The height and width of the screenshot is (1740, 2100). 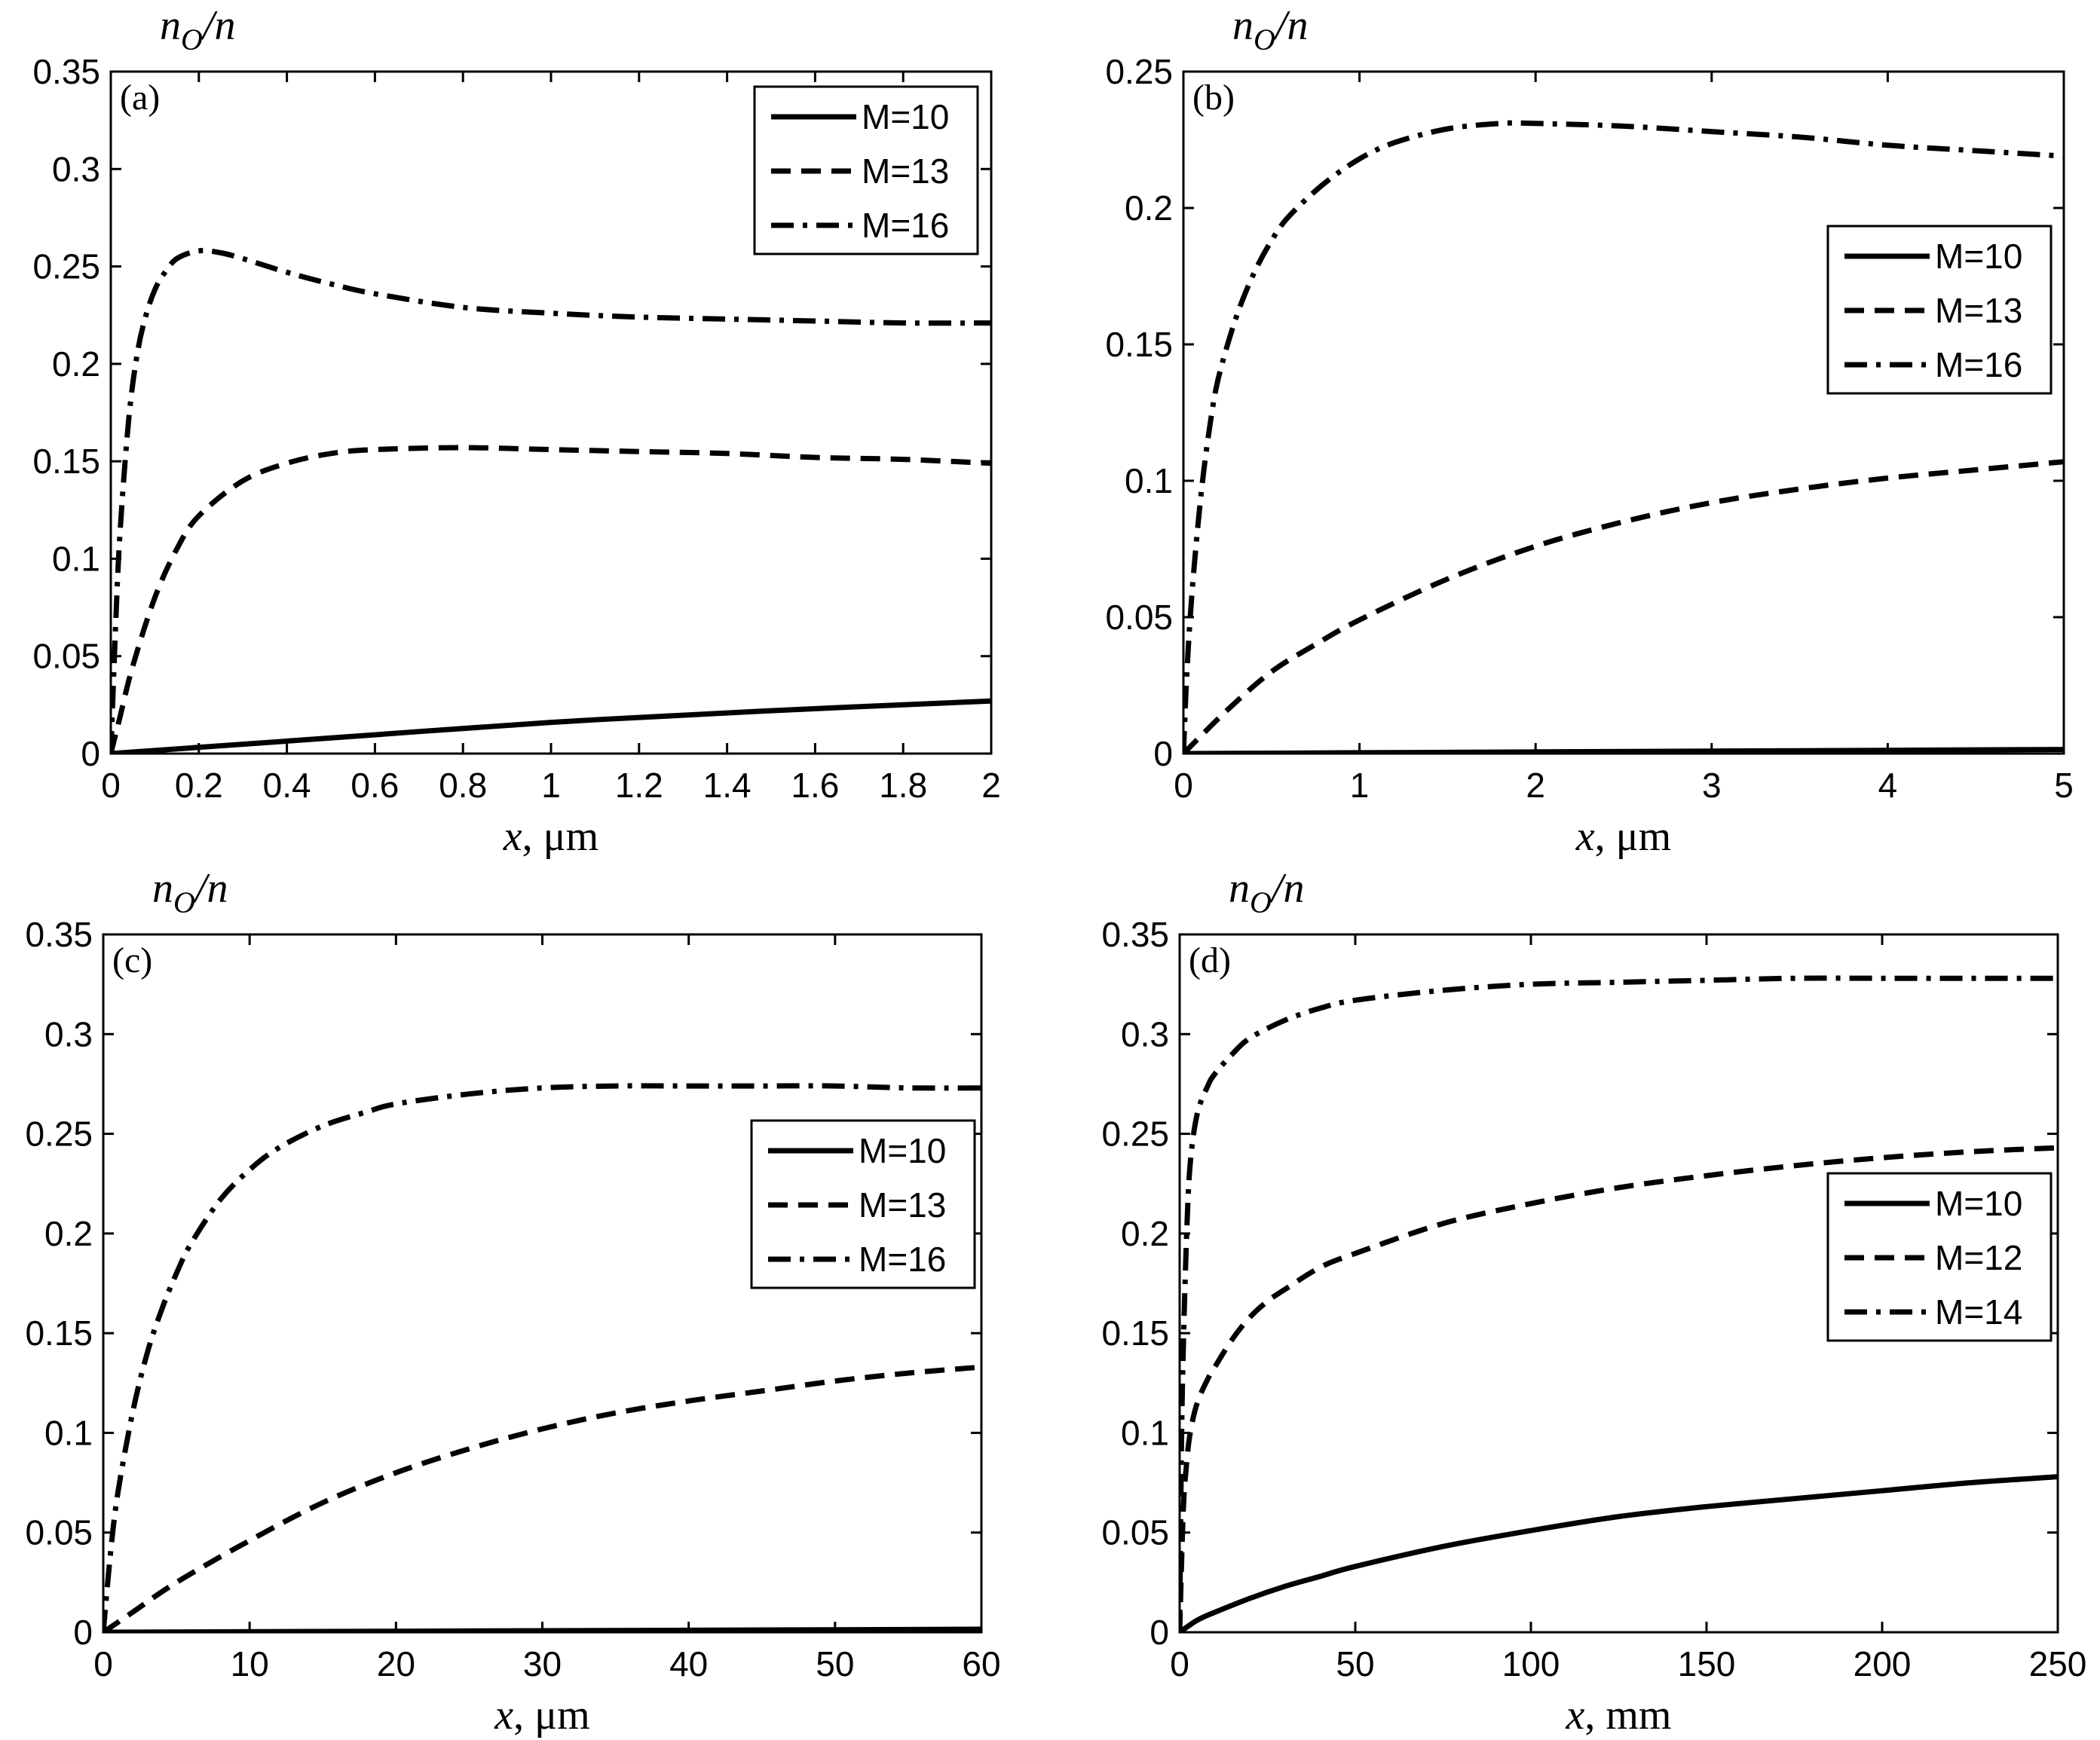 I want to click on y-tick-label-c: 0, so click(x=83, y=1632).